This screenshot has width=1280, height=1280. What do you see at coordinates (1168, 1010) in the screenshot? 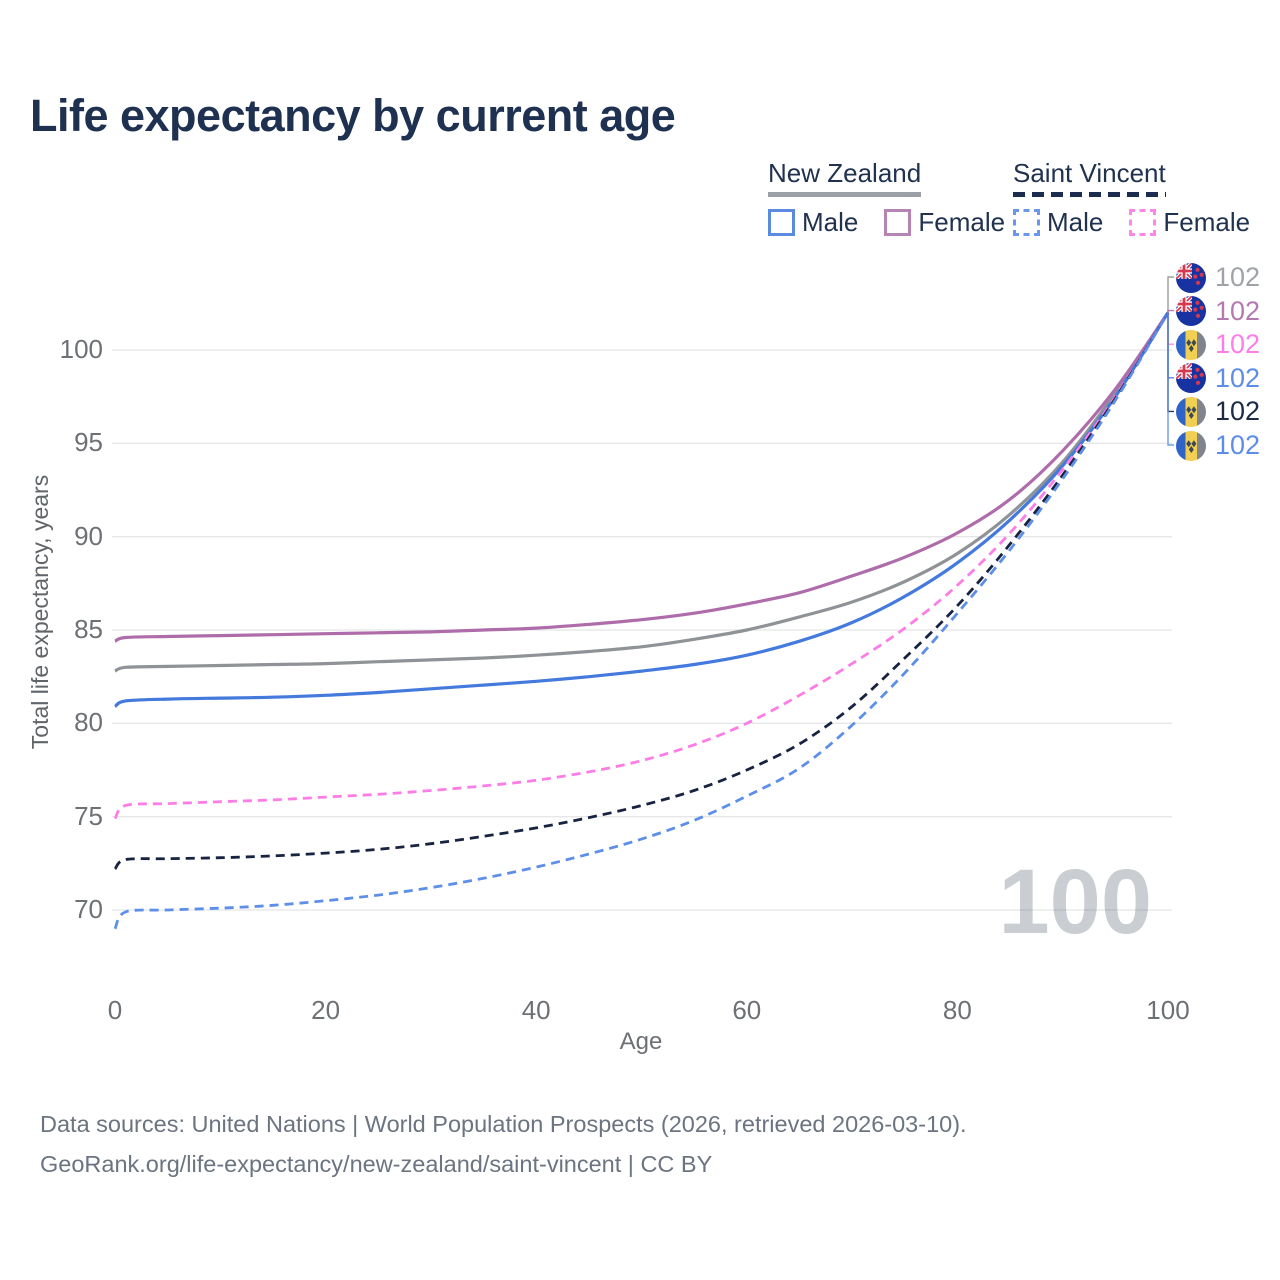
I see `x-tick-label-100: 100` at bounding box center [1168, 1010].